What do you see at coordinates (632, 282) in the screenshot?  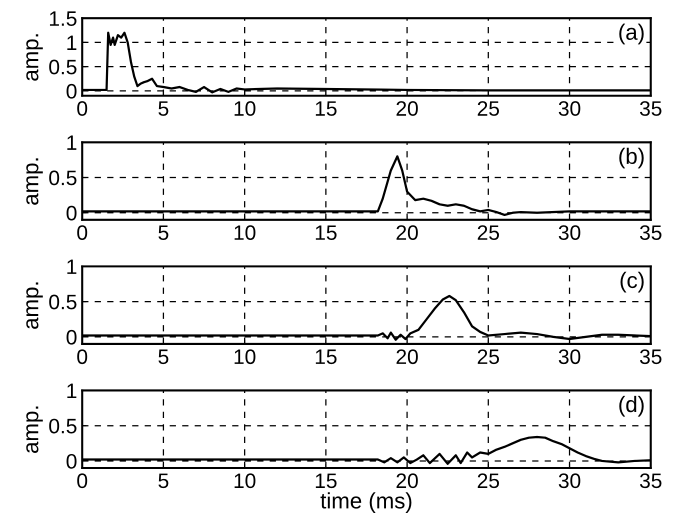 I see `annotation: (c)` at bounding box center [632, 282].